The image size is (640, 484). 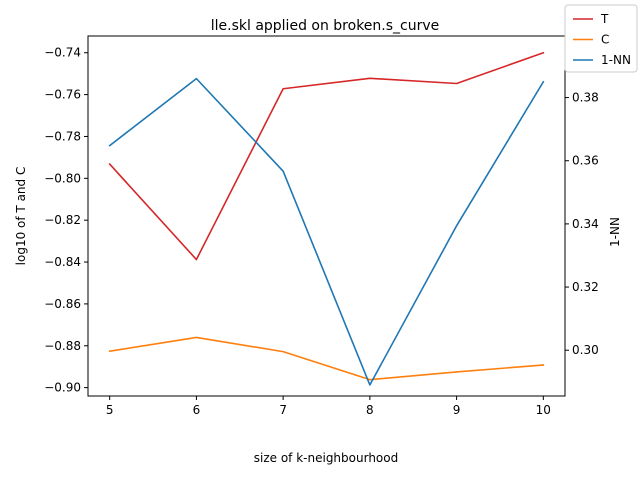 I want to click on left-y-tick-label: −0.78, so click(x=62, y=136).